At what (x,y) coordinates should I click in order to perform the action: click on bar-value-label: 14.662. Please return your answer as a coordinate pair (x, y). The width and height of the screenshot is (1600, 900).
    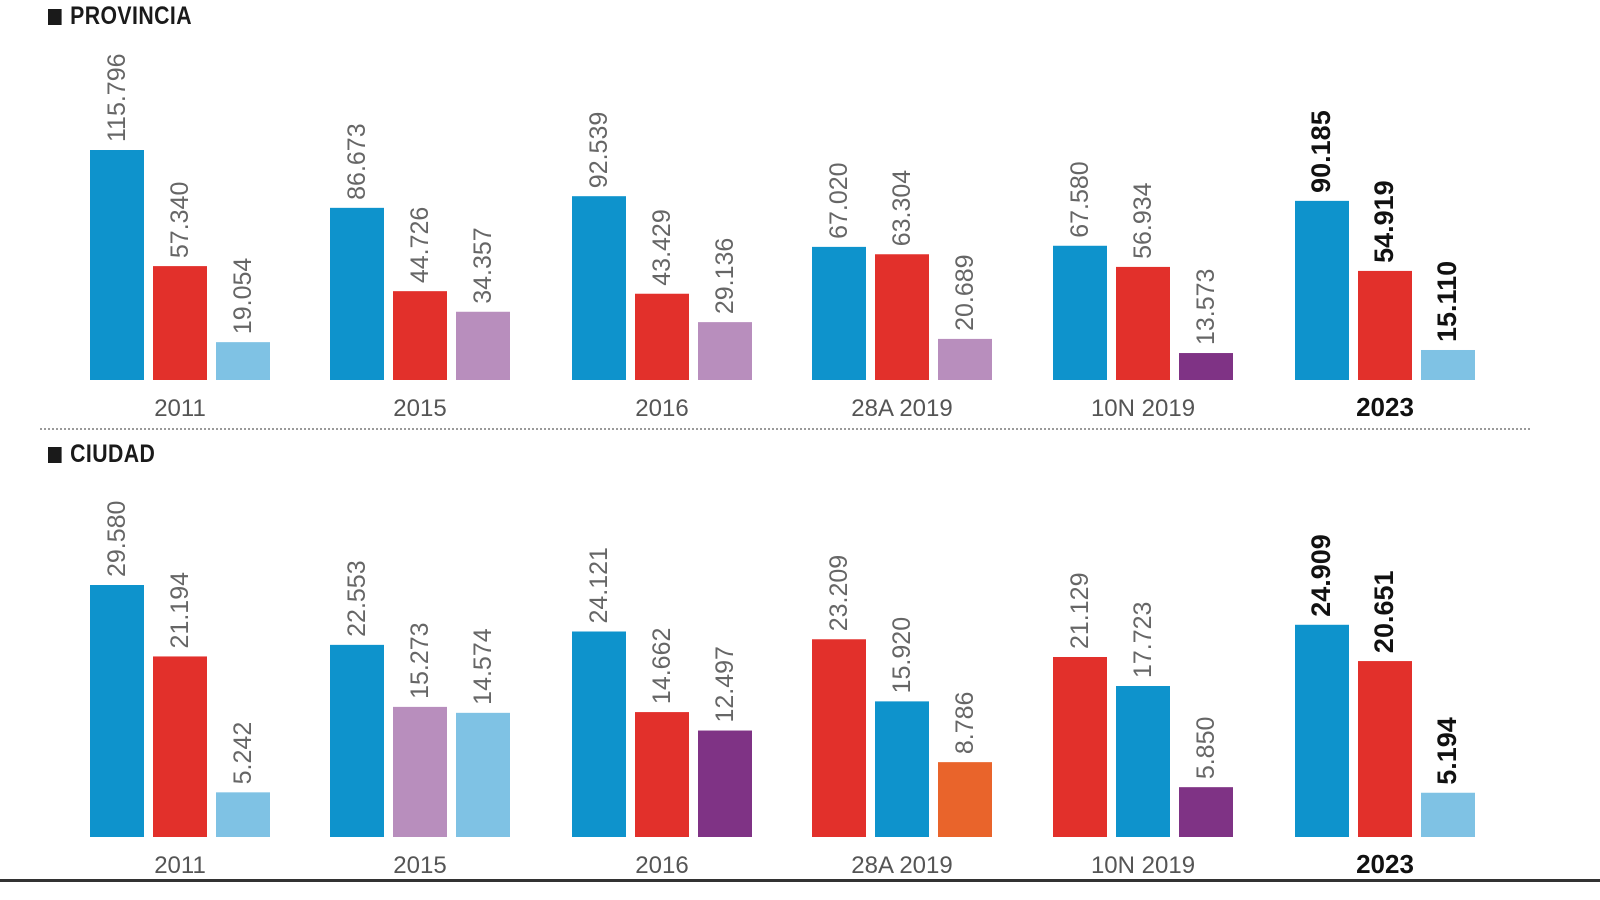
    Looking at the image, I should click on (662, 666).